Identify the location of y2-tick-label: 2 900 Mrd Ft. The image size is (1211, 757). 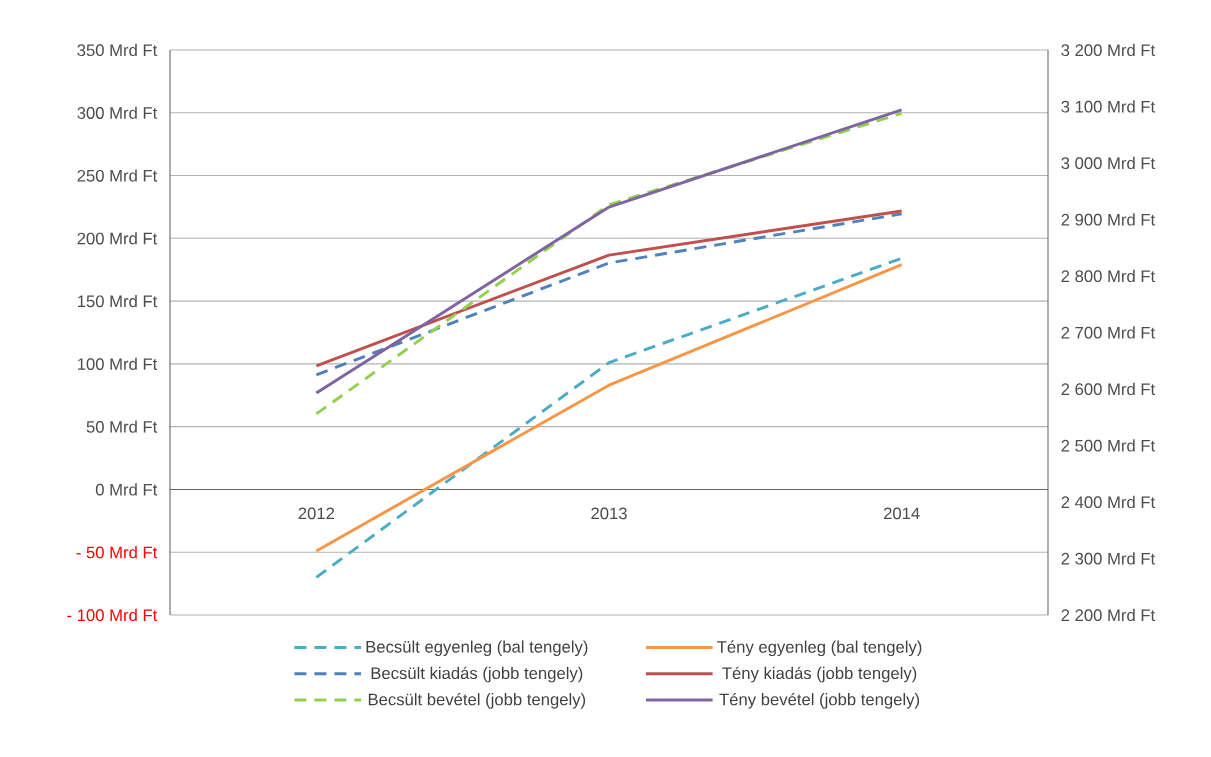
(1108, 219).